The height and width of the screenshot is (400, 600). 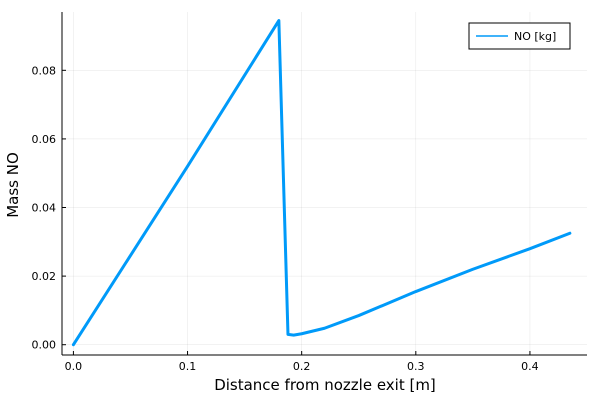 What do you see at coordinates (44, 70) in the screenshot?
I see `y-tick-label: 0.08` at bounding box center [44, 70].